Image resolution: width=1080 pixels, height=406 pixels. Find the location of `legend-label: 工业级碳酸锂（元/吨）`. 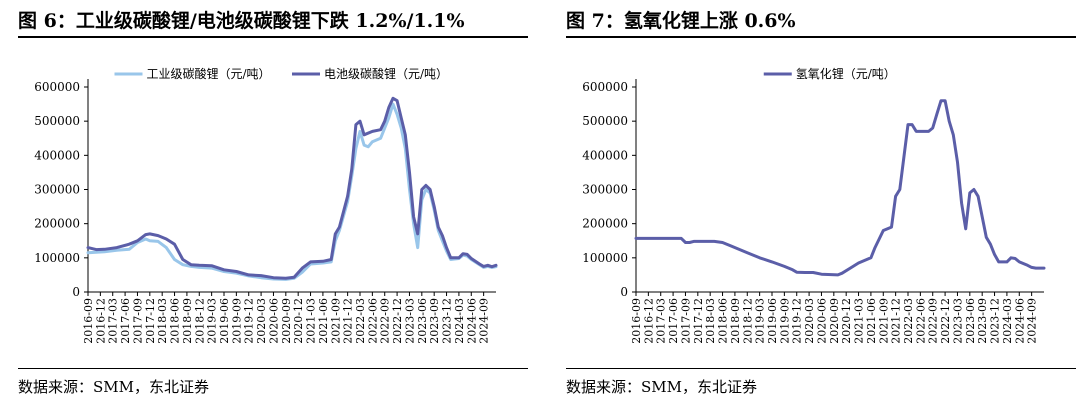

legend-label: 工业级碳酸锂（元/吨） is located at coordinates (209, 73).